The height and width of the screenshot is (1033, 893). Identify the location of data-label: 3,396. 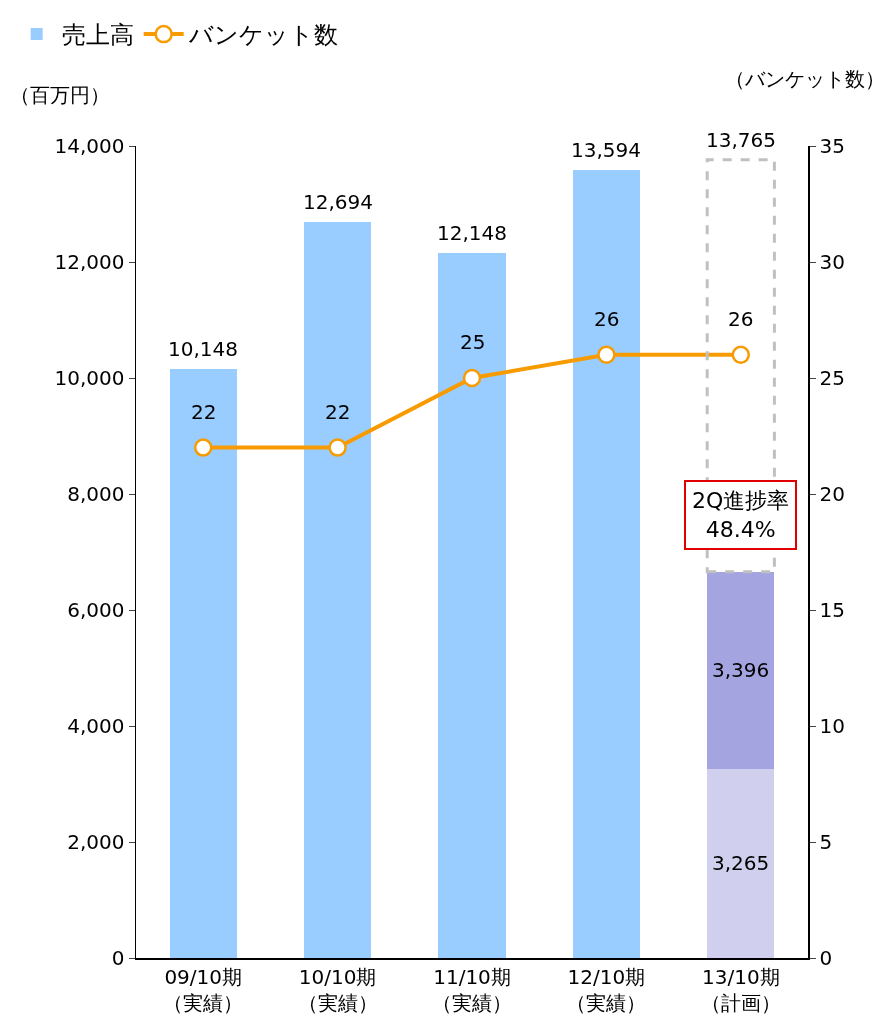
(741, 670).